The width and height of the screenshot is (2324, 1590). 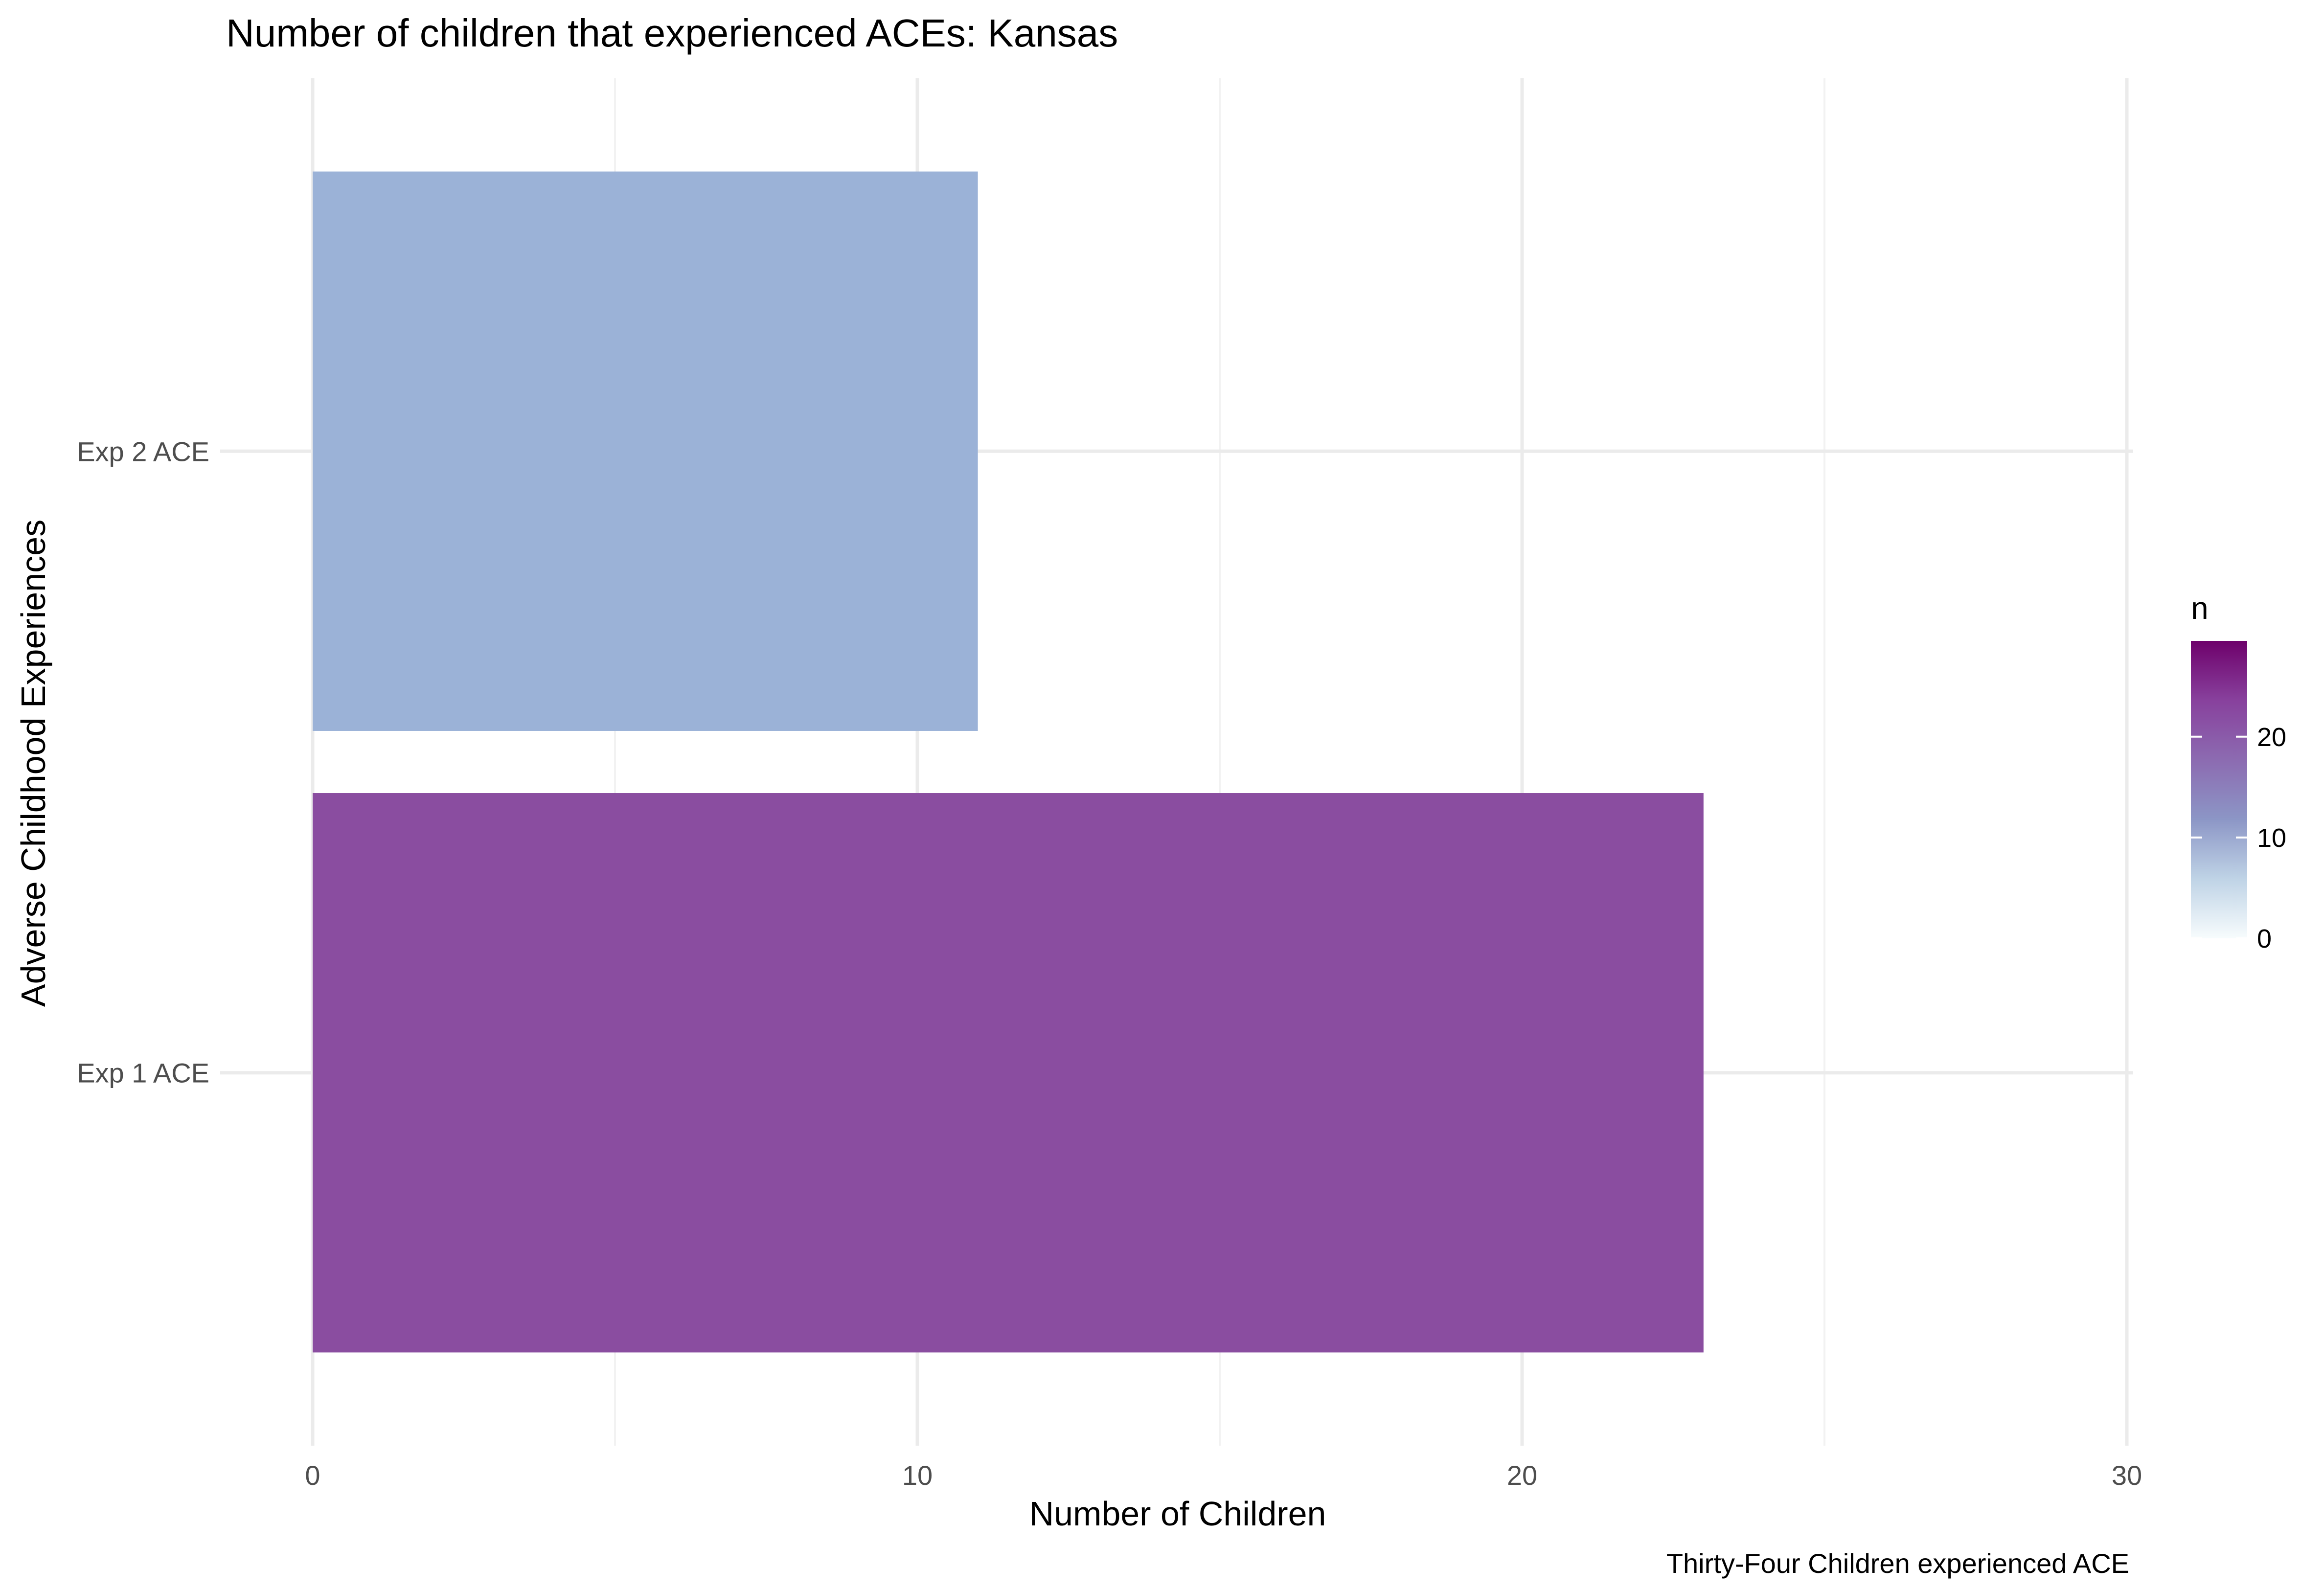 What do you see at coordinates (143, 762) in the screenshot?
I see `y-axis-ticks: Exp 1 ACE Exp 2 ACE` at bounding box center [143, 762].